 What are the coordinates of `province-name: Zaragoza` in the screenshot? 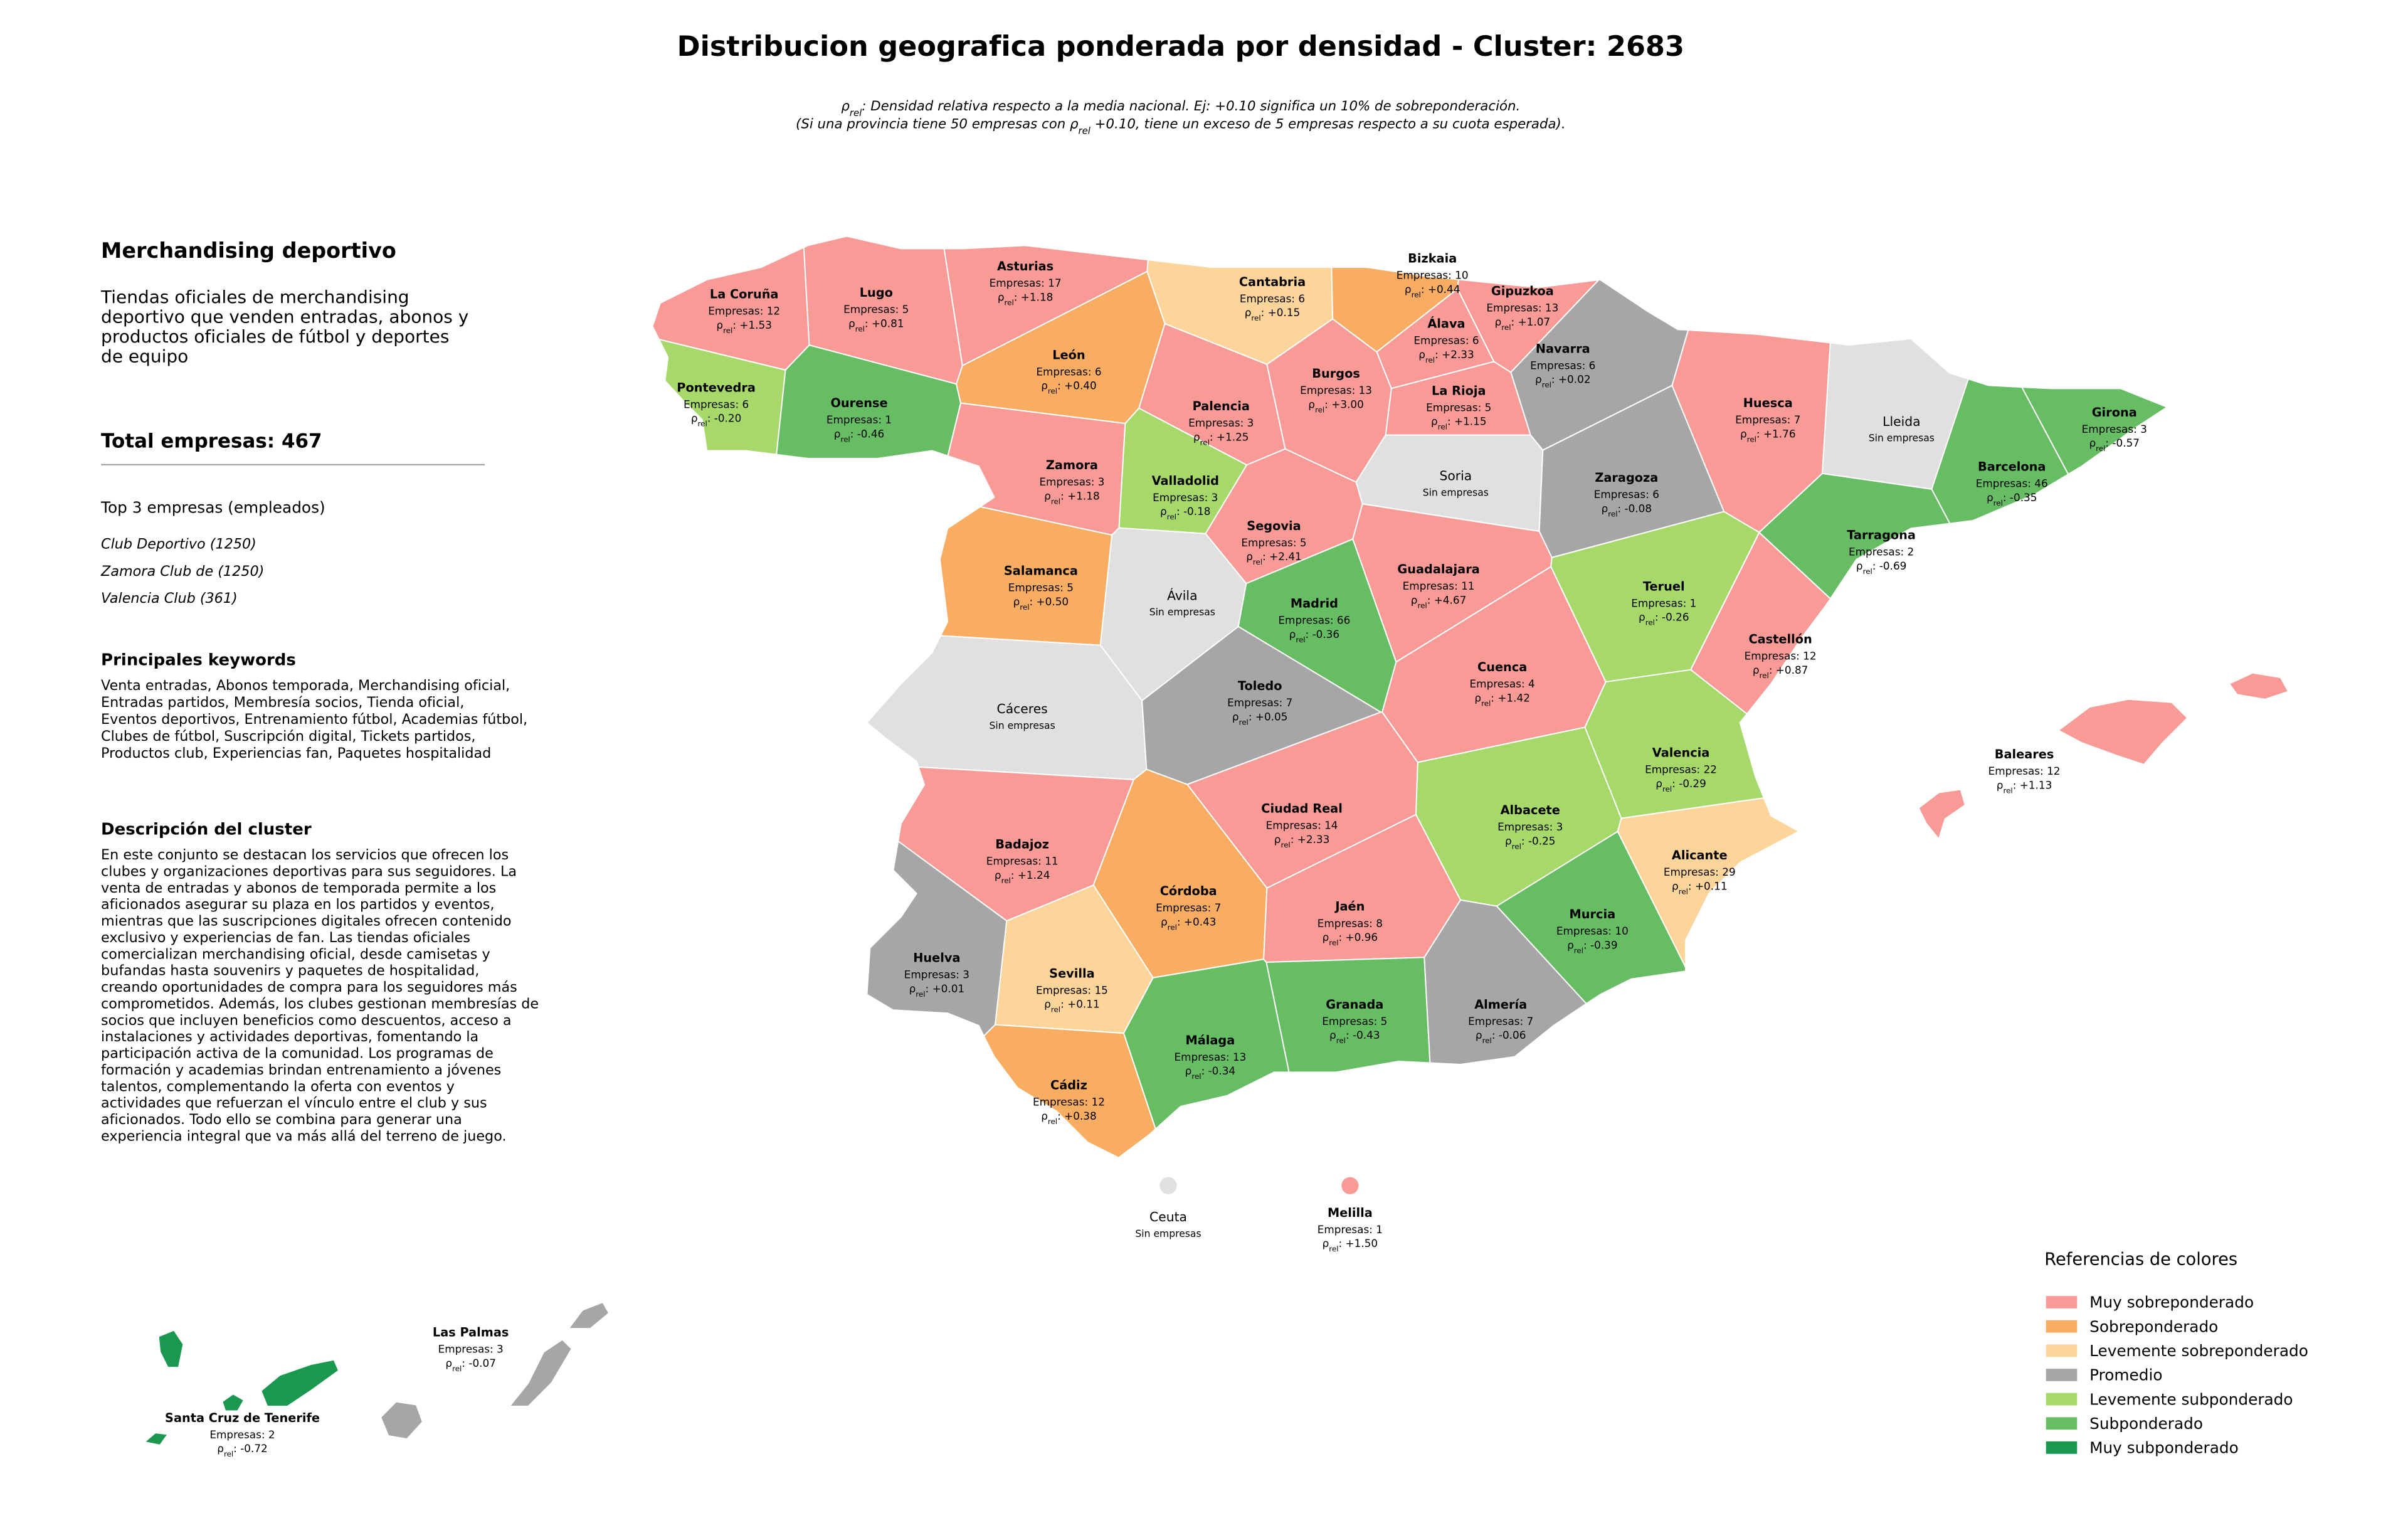 It's located at (1626, 477).